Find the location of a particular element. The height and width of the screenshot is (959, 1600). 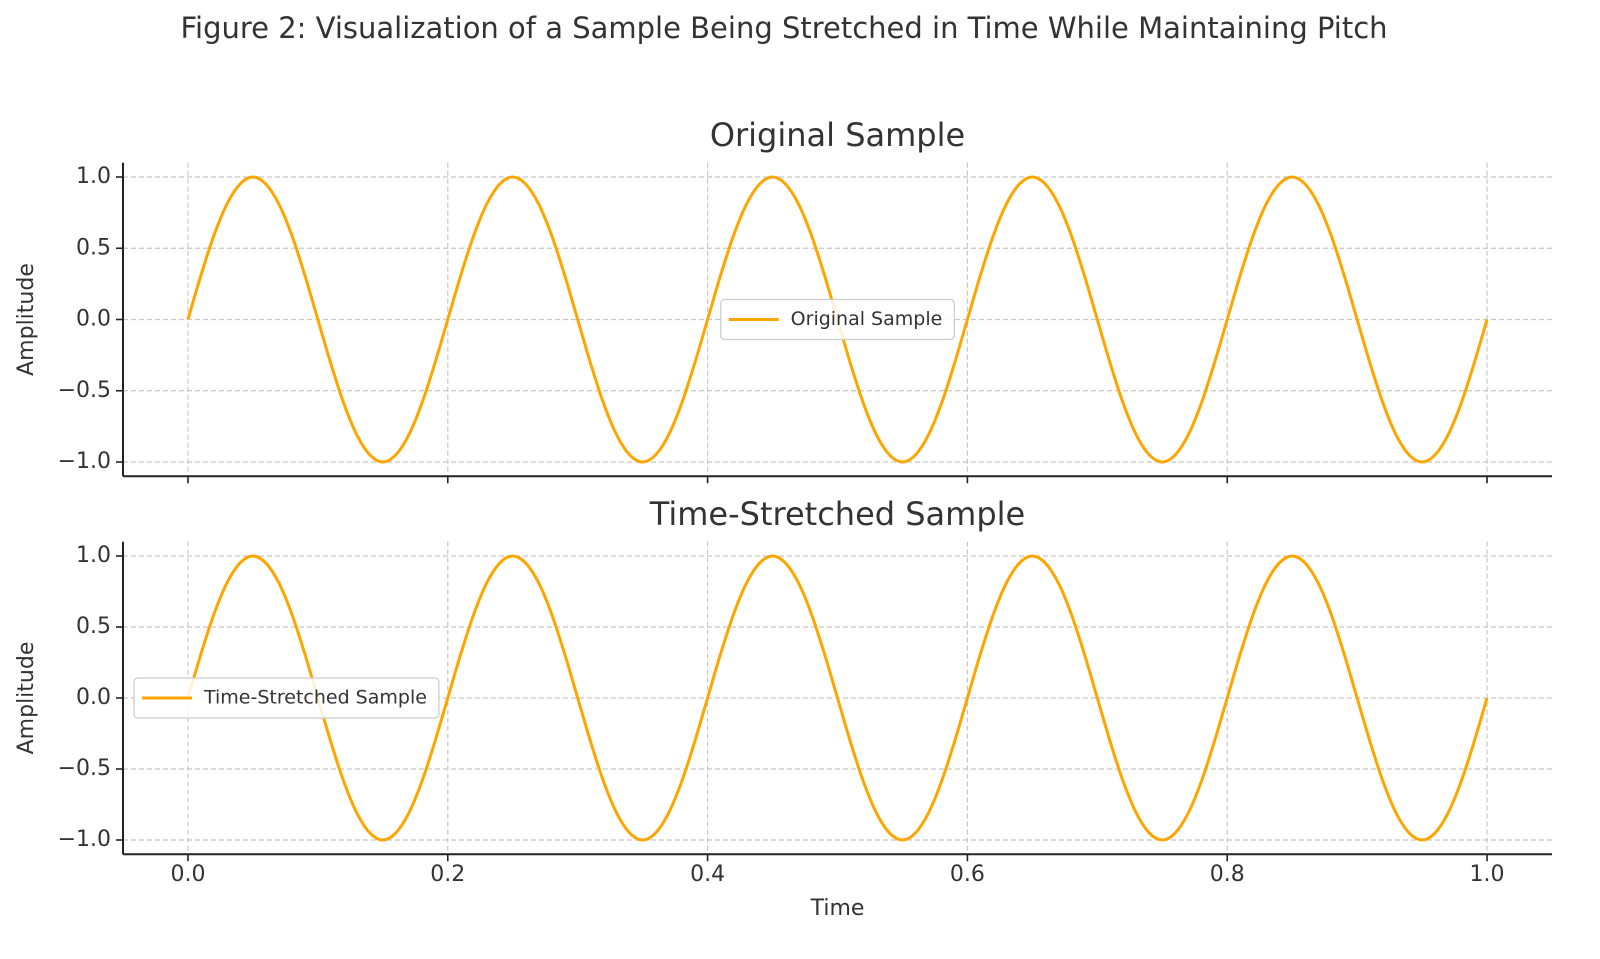

legend: Original Sample is located at coordinates (837, 319).